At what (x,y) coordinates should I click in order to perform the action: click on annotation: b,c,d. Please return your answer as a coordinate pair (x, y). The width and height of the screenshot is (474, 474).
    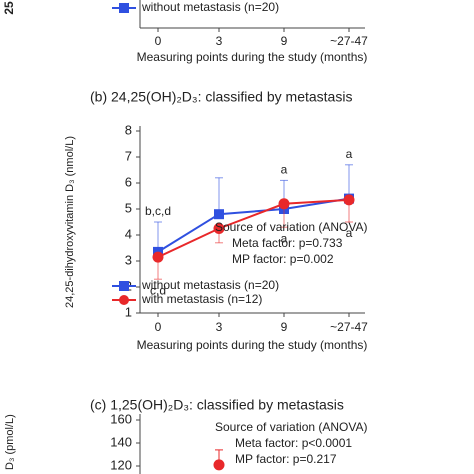
    Looking at the image, I should click on (158, 211).